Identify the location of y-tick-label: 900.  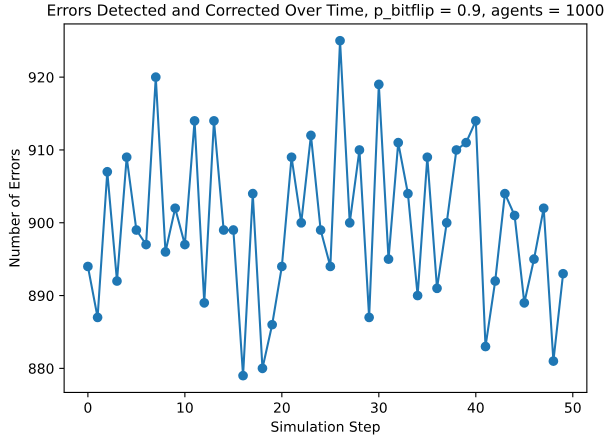
(41, 223).